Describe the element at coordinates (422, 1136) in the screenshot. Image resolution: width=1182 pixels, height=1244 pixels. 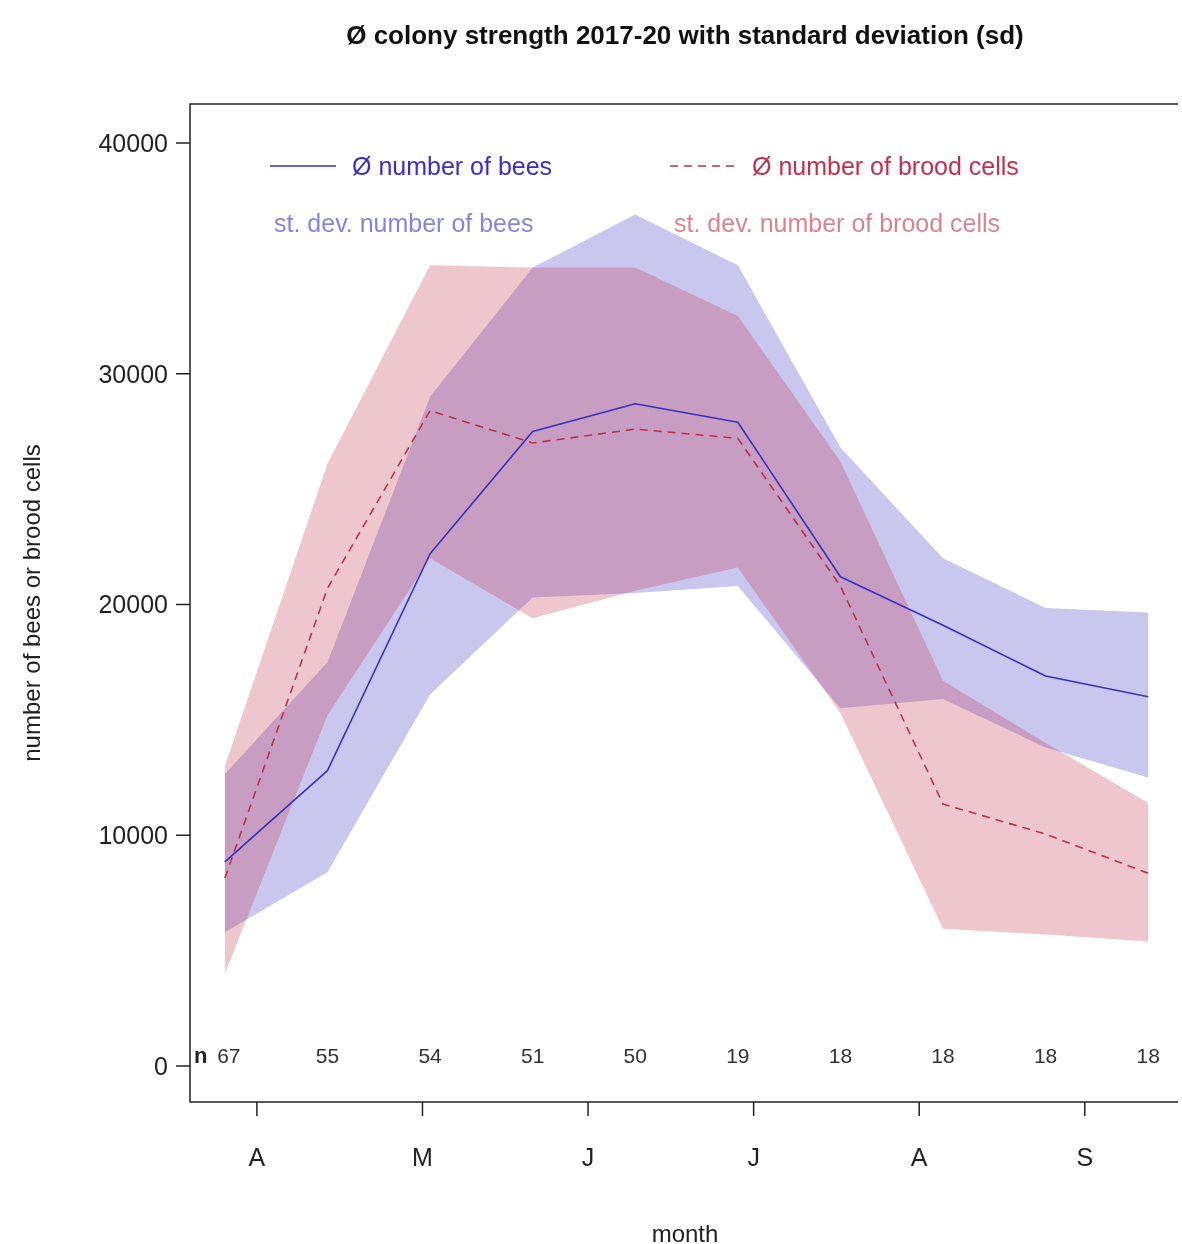
I see `month-tick: M` at that location.